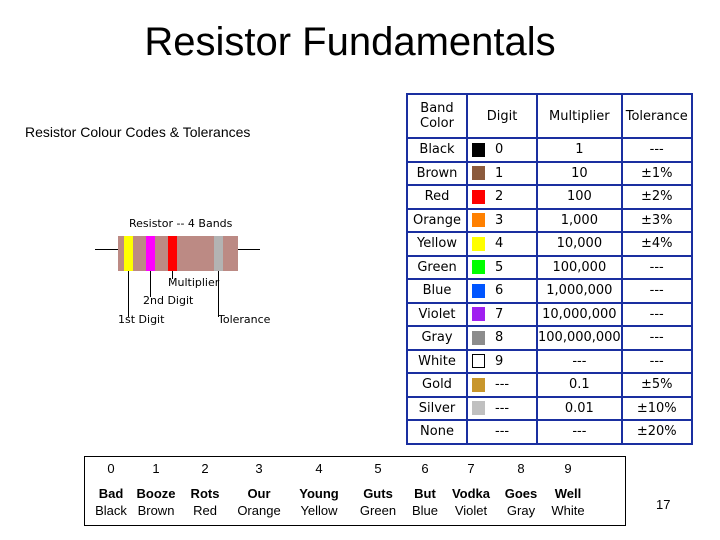 The image size is (720, 540). I want to click on tolerance-cell: ±3%, so click(656, 220).